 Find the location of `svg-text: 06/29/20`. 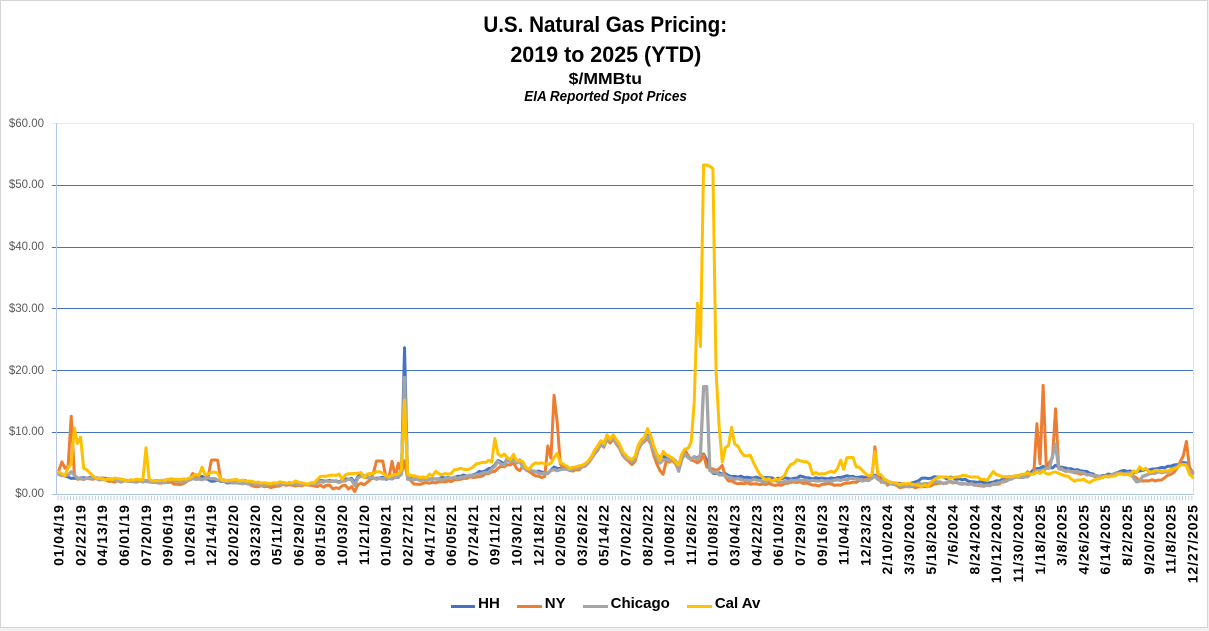

svg-text: 06/29/20 is located at coordinates (298, 535).